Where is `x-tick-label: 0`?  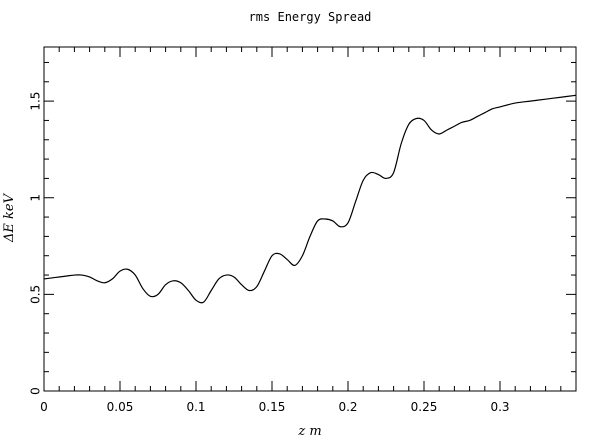
x-tick-label: 0 is located at coordinates (44, 407).